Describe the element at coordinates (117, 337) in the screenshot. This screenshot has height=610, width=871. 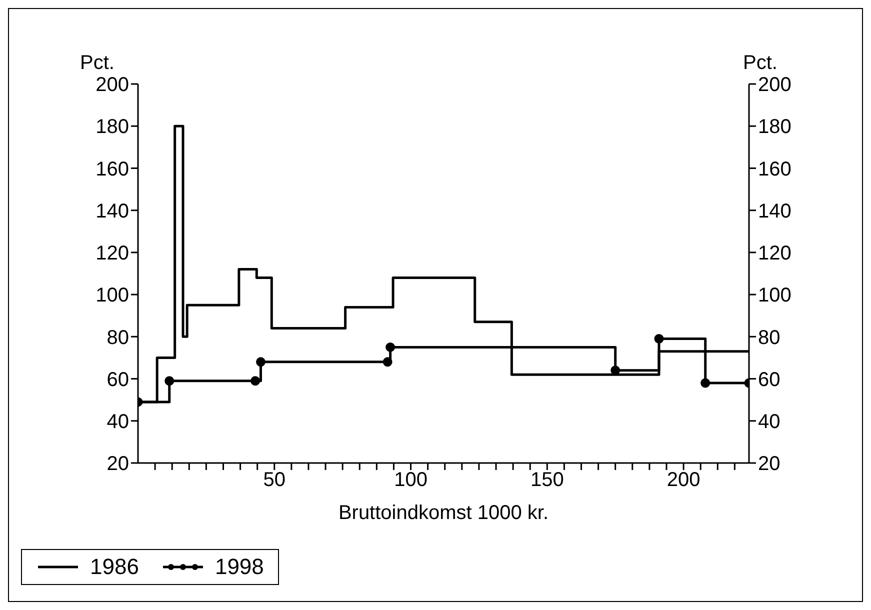
I see `y-tick-label: 80` at that location.